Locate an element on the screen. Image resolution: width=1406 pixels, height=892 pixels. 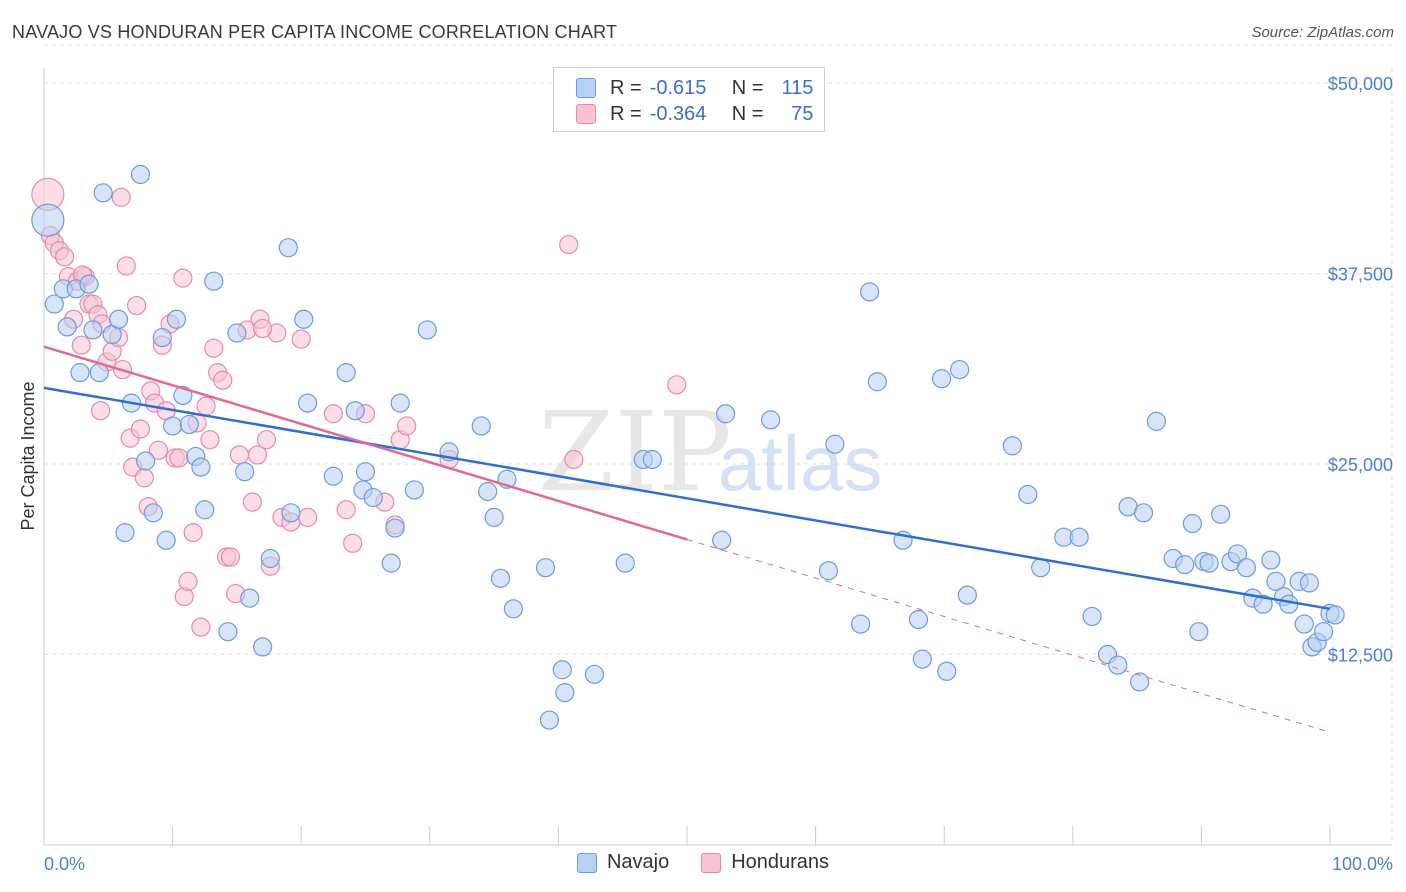
trend-line-hondurans is located at coordinates (365, 443).